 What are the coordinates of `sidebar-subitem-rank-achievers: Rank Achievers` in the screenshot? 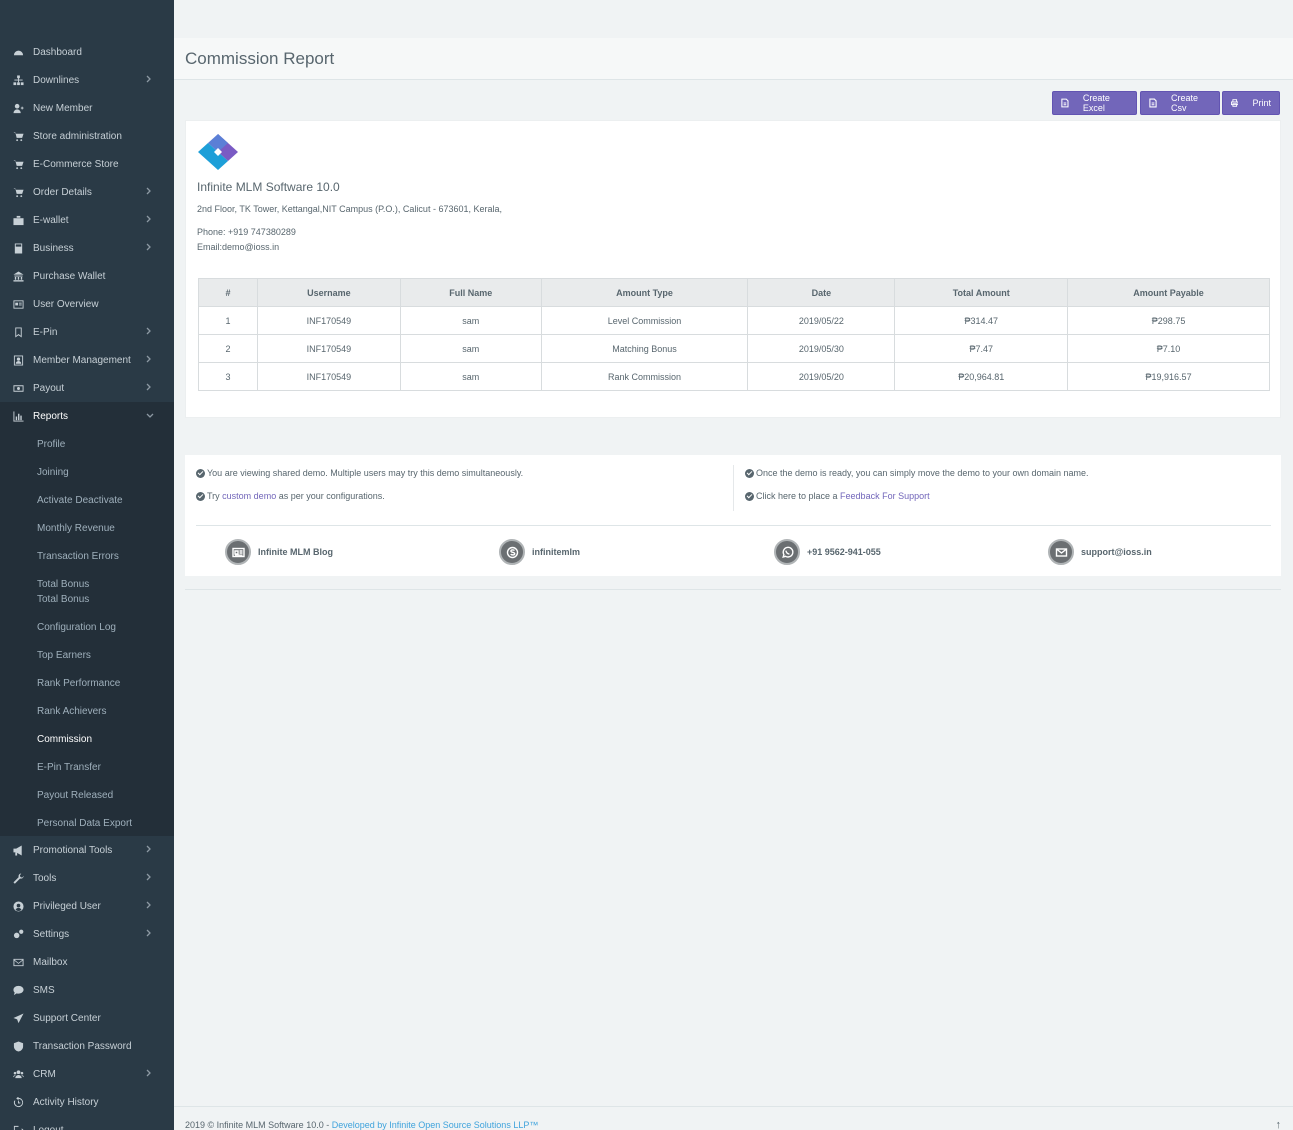 It's located at (72, 711).